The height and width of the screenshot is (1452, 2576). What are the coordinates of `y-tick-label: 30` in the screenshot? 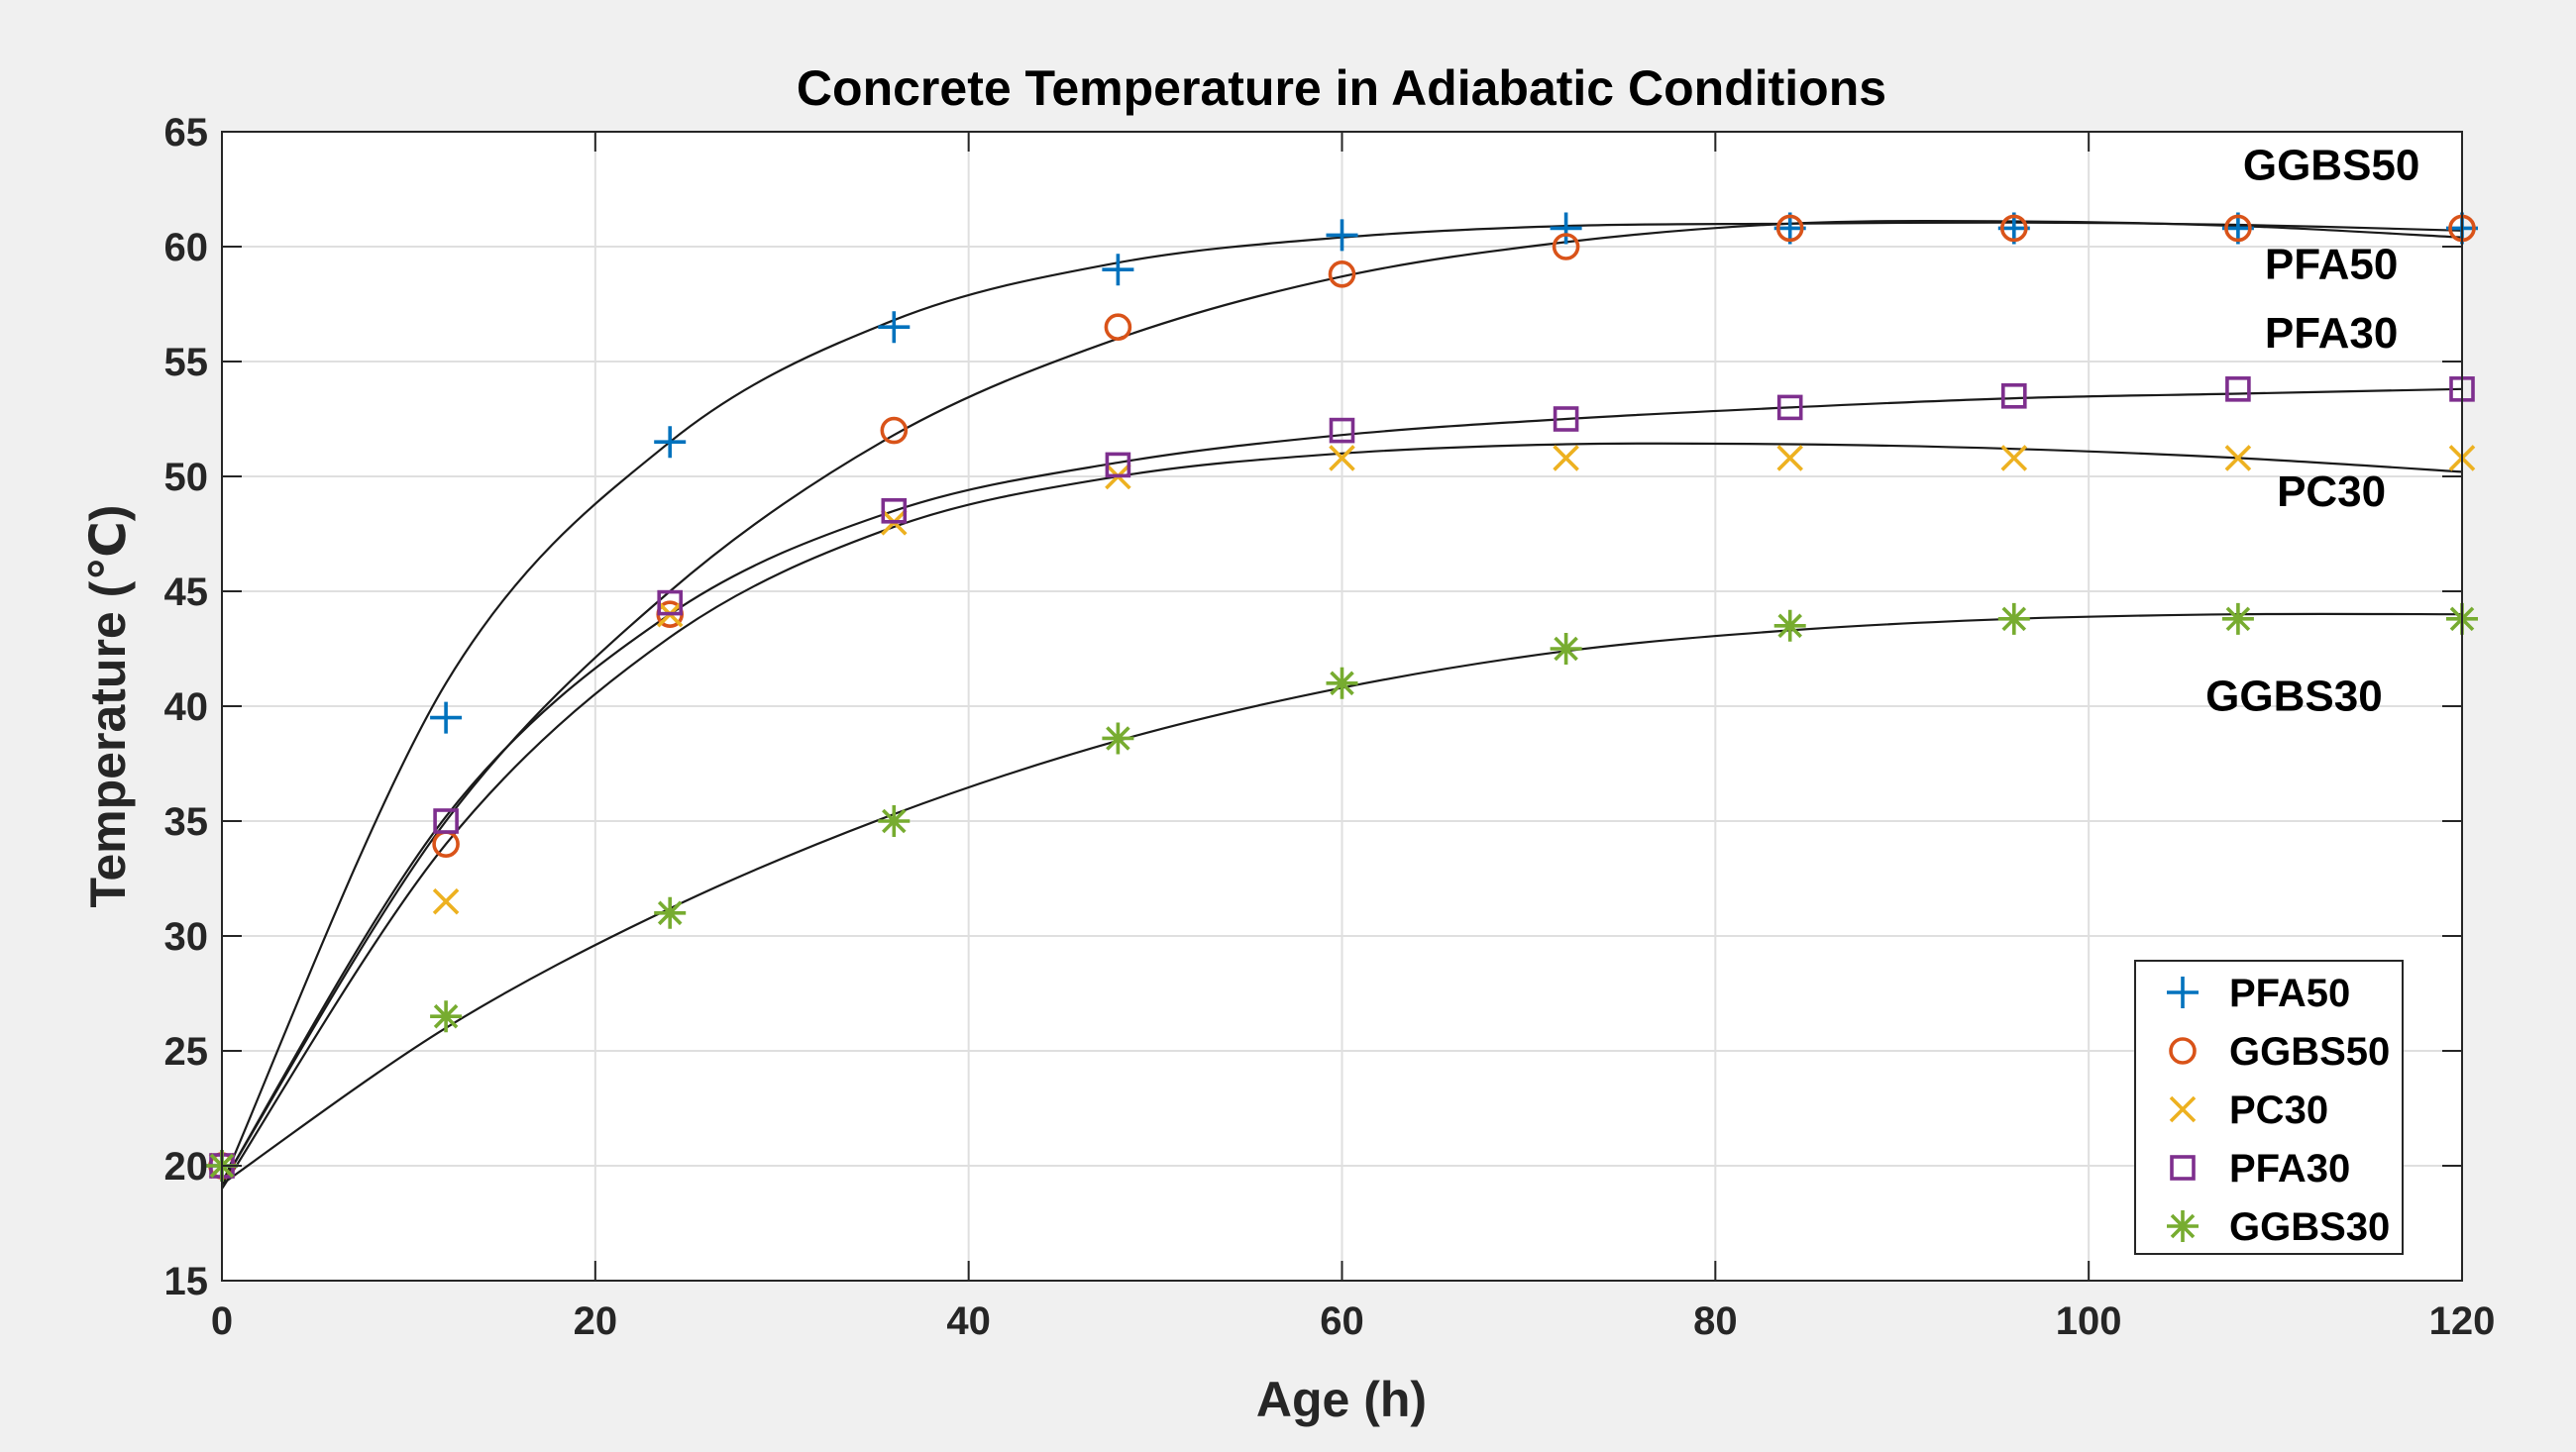 It's located at (187, 937).